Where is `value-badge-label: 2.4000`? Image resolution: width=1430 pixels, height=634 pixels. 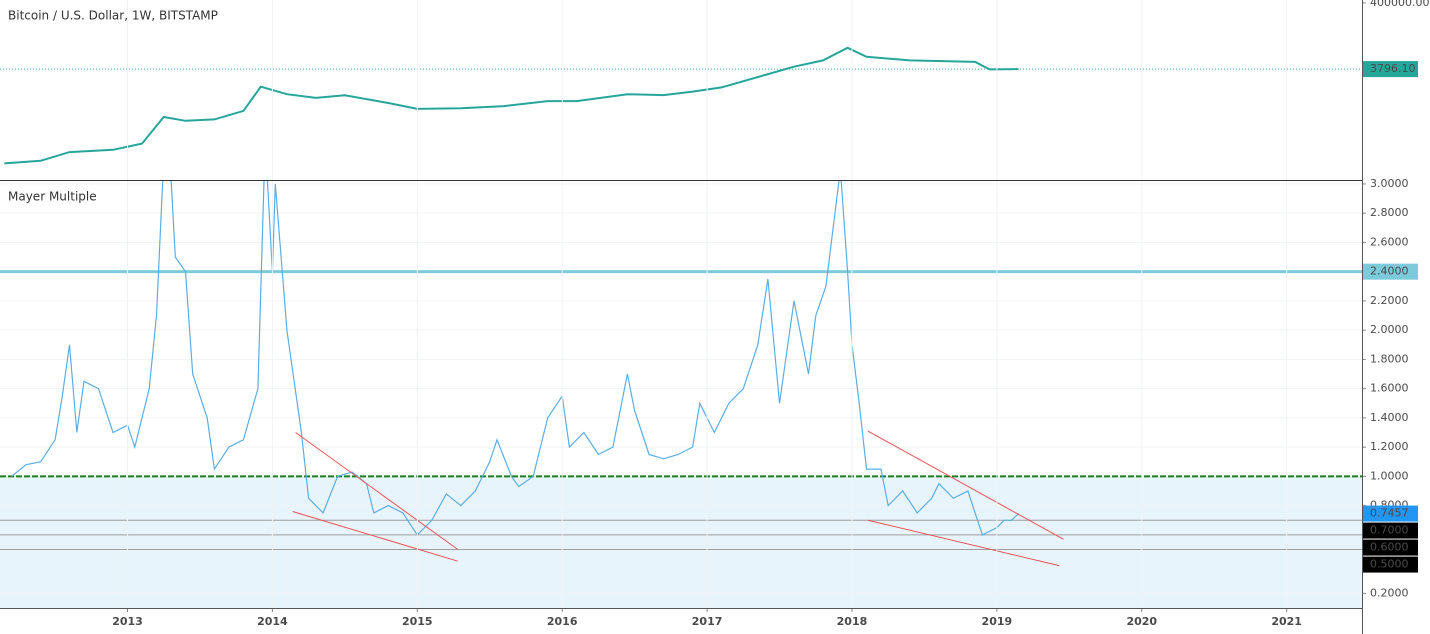 value-badge-label: 2.4000 is located at coordinates (1389, 271).